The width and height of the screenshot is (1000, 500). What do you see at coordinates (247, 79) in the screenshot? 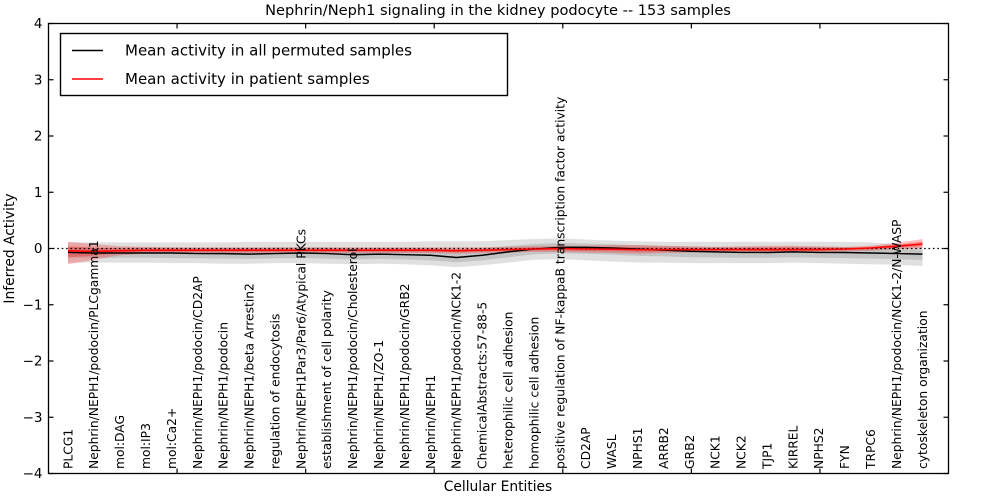
I see `legend-label-patient: Mean activity in patient samples` at bounding box center [247, 79].